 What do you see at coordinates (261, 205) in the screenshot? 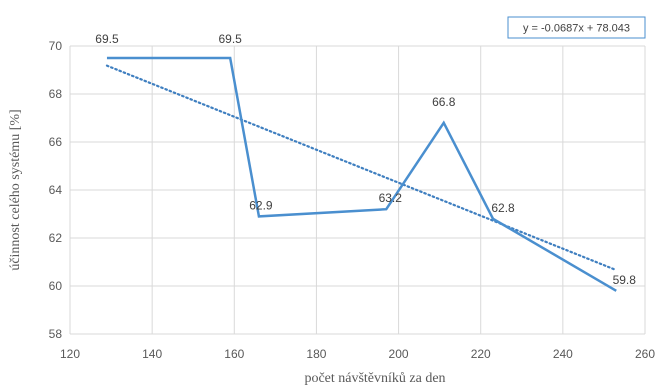
I see `data-label: 62.9` at bounding box center [261, 205].